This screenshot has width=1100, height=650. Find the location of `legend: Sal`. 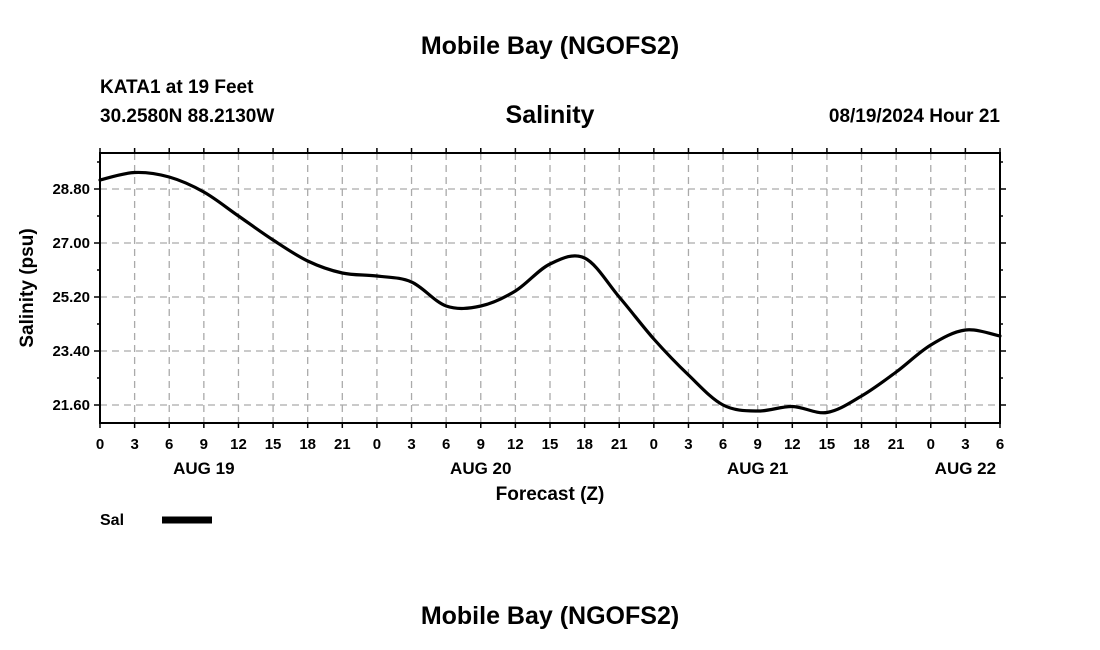

legend: Sal is located at coordinates (156, 520).